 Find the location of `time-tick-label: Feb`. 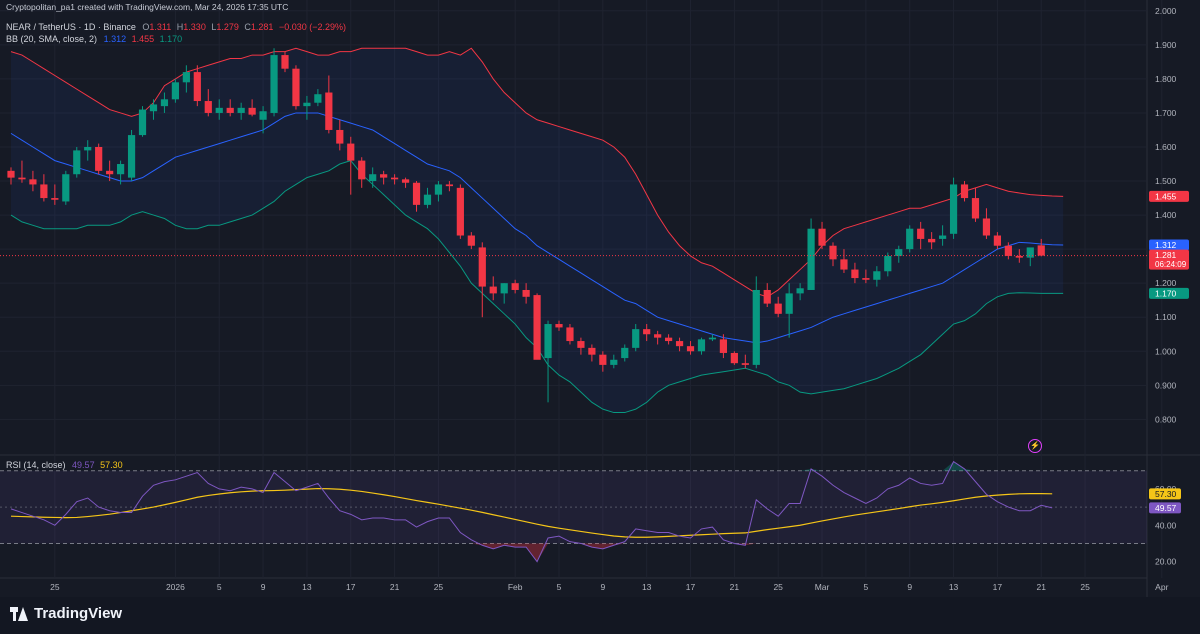

time-tick-label: Feb is located at coordinates (515, 587).